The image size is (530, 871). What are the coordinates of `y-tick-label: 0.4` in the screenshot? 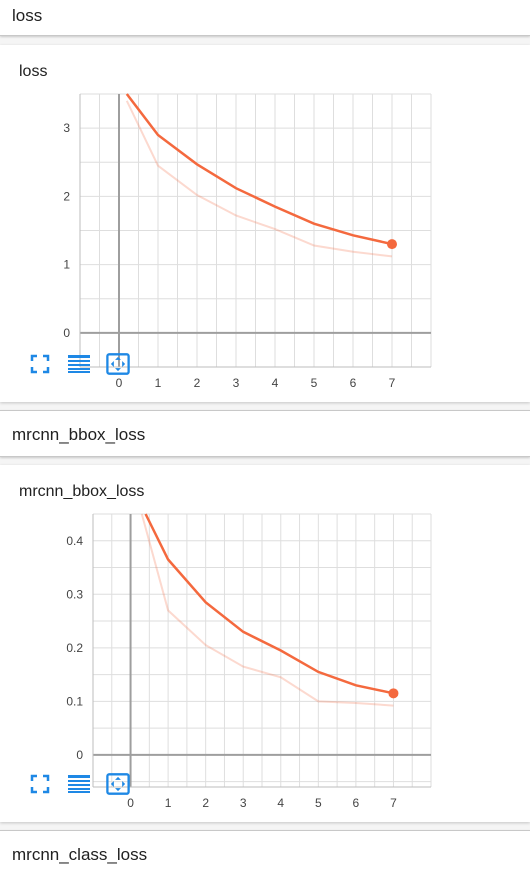 It's located at (74, 541).